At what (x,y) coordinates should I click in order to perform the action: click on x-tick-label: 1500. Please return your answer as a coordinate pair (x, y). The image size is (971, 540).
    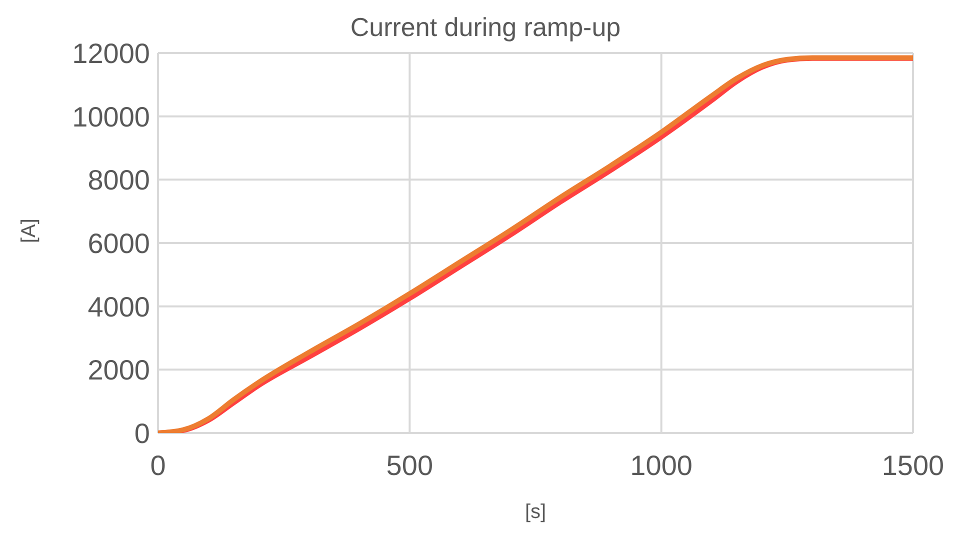
    Looking at the image, I should click on (913, 465).